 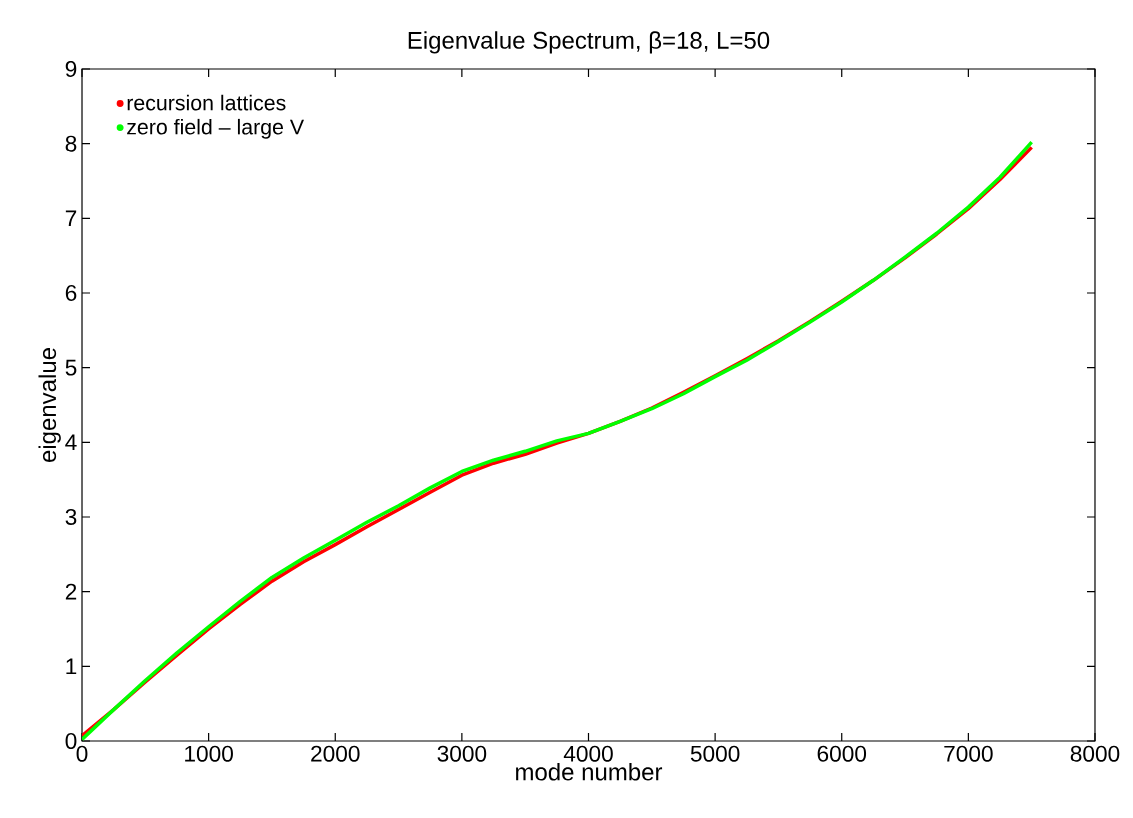 What do you see at coordinates (71, 741) in the screenshot?
I see `y-tick-label: 0` at bounding box center [71, 741].